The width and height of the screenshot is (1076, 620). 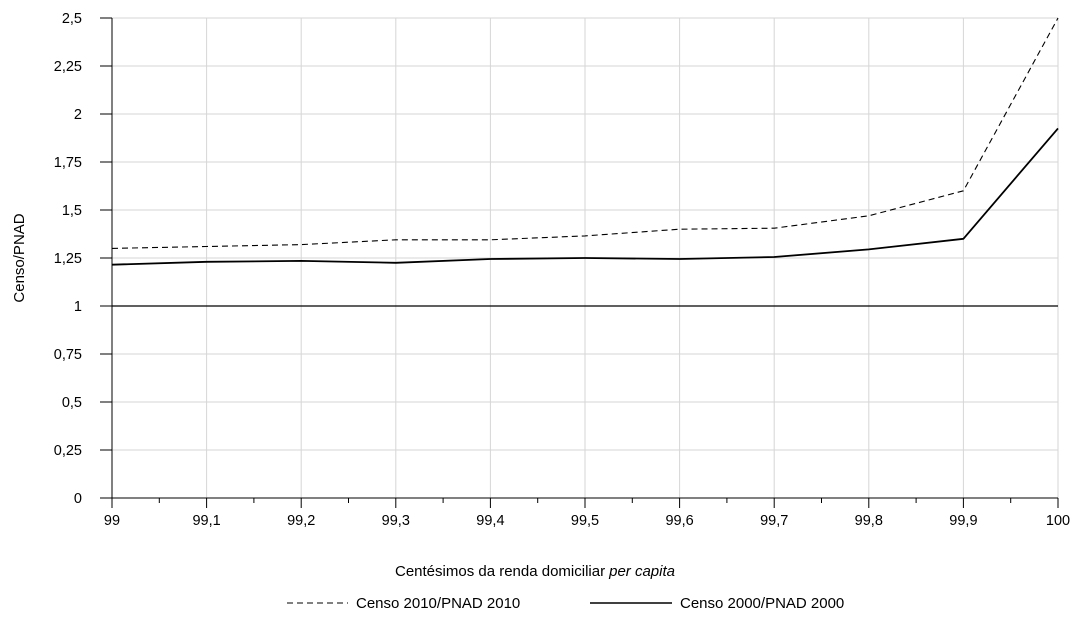 What do you see at coordinates (679, 521) in the screenshot?
I see `x-tick-label: 99,6` at bounding box center [679, 521].